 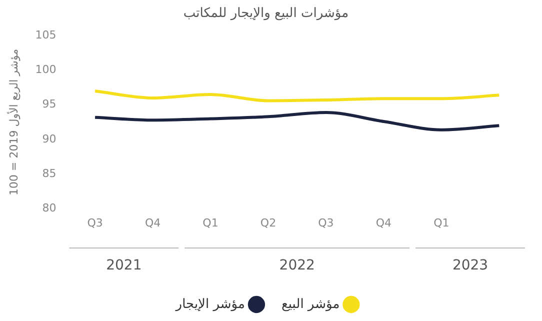 I want to click on chart-title: مؤشرات البيع والإيجار للمكاتب, so click(x=266, y=14).